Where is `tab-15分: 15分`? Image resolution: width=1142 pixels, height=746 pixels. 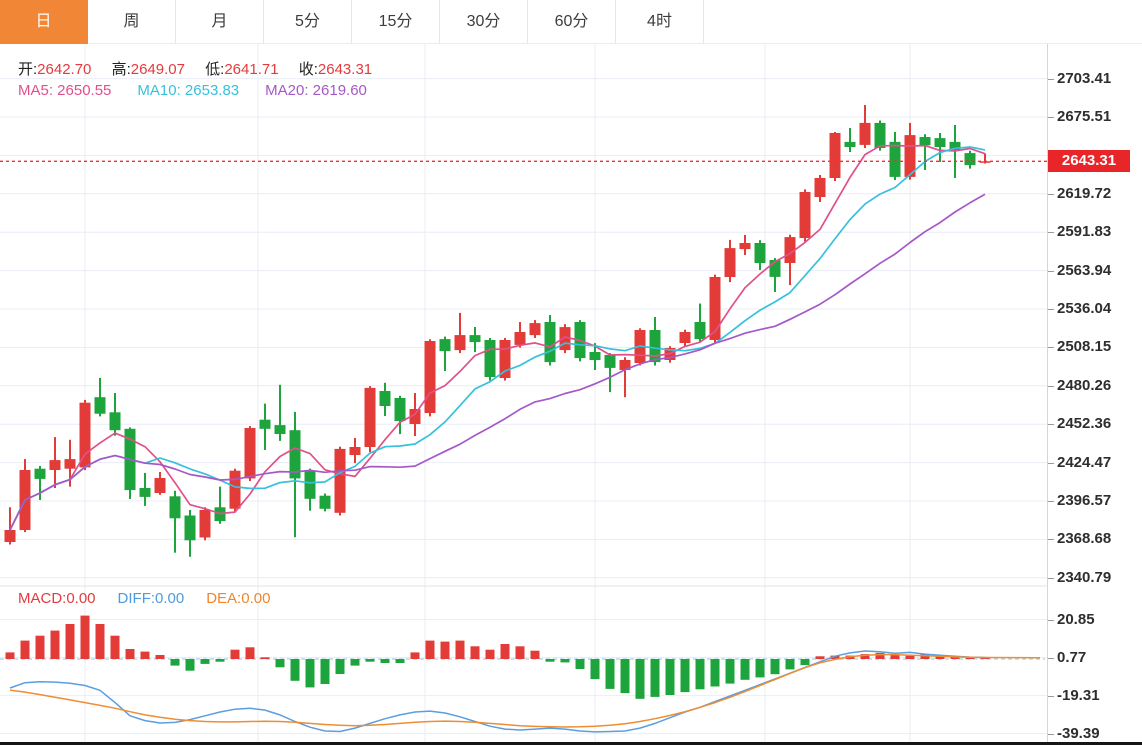
tab-15分: 15分 is located at coordinates (396, 22).